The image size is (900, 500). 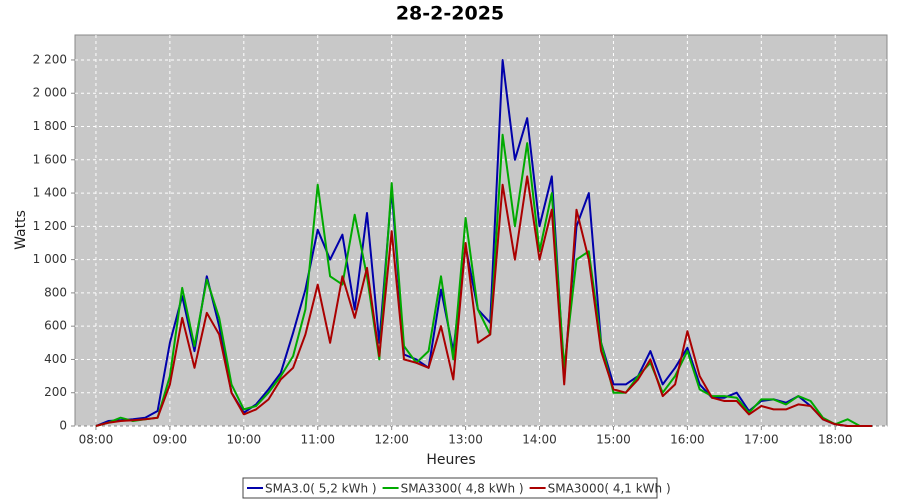 I want to click on y-axis-title: Watts, so click(x=21, y=230).